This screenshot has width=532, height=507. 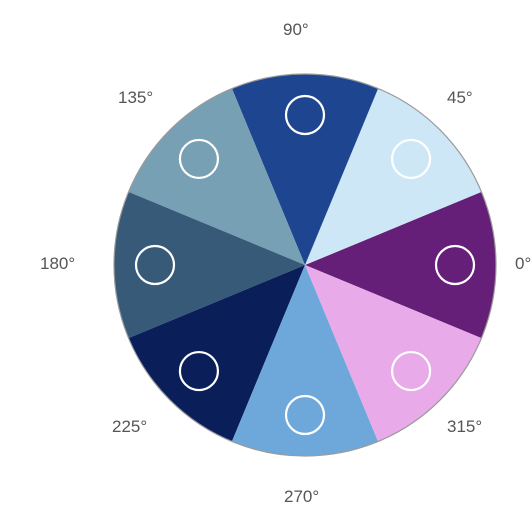 What do you see at coordinates (130, 426) in the screenshot?
I see `angle-label-225: 225°` at bounding box center [130, 426].